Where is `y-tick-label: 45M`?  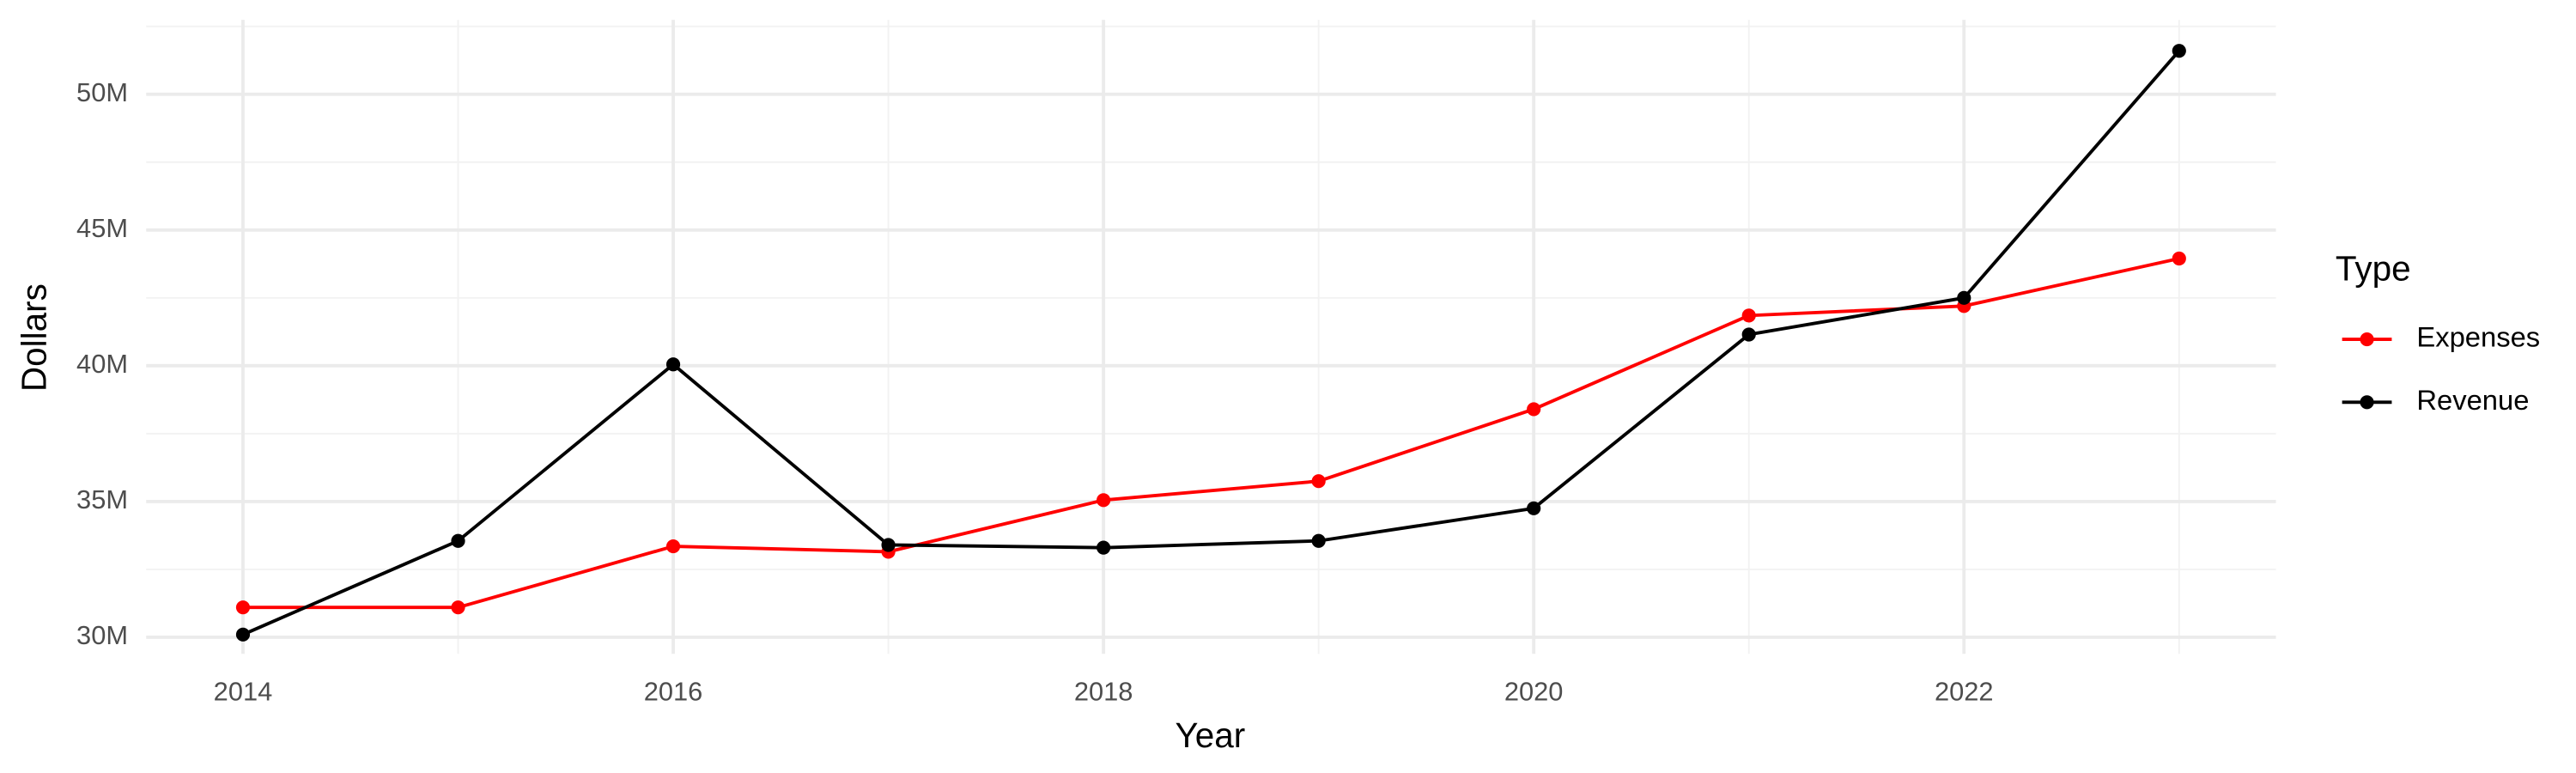 y-tick-label: 45M is located at coordinates (102, 228).